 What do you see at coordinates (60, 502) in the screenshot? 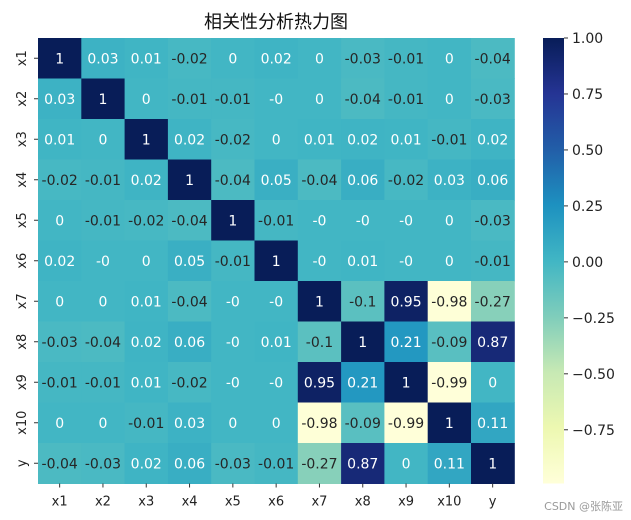
I see `x-tick-label: x1` at bounding box center [60, 502].